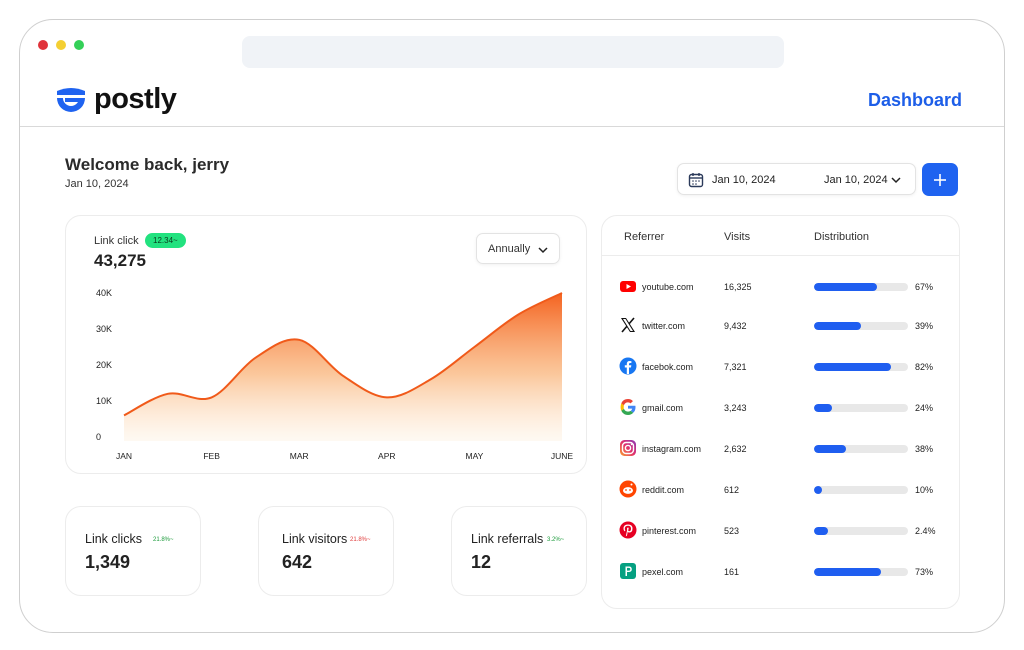  What do you see at coordinates (519, 551) in the screenshot?
I see `stat-card-link-referrals: Link referrals 3.2%~ 12` at bounding box center [519, 551].